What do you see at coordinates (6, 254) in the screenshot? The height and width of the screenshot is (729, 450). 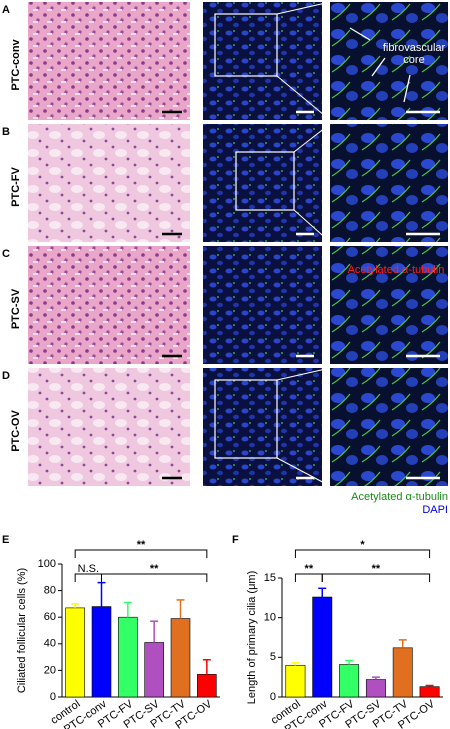 I see `panel-letter: C` at bounding box center [6, 254].